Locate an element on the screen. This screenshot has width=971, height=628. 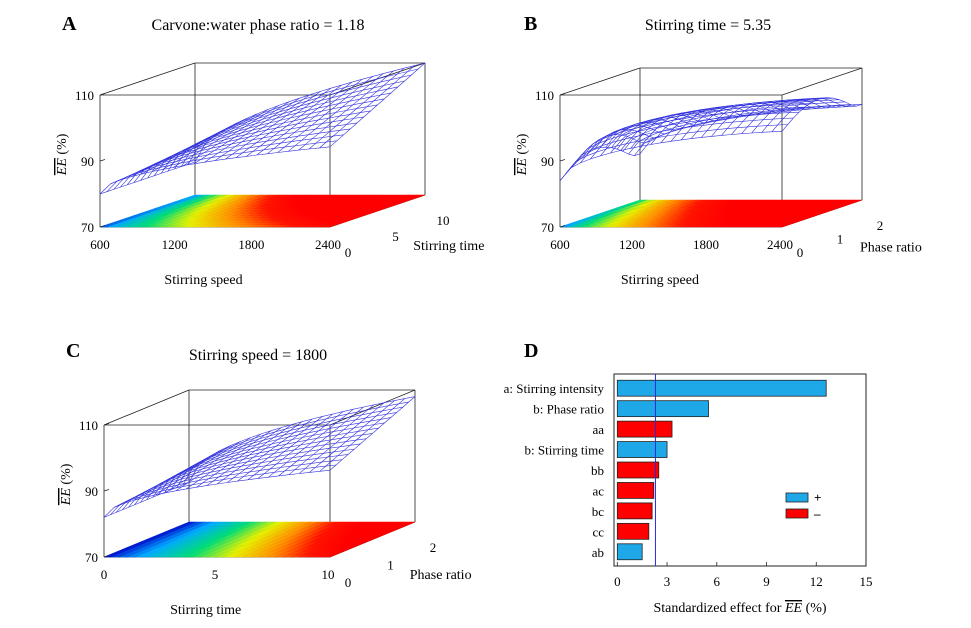
panel-title: Stirring time = 5.35 is located at coordinates (708, 25).